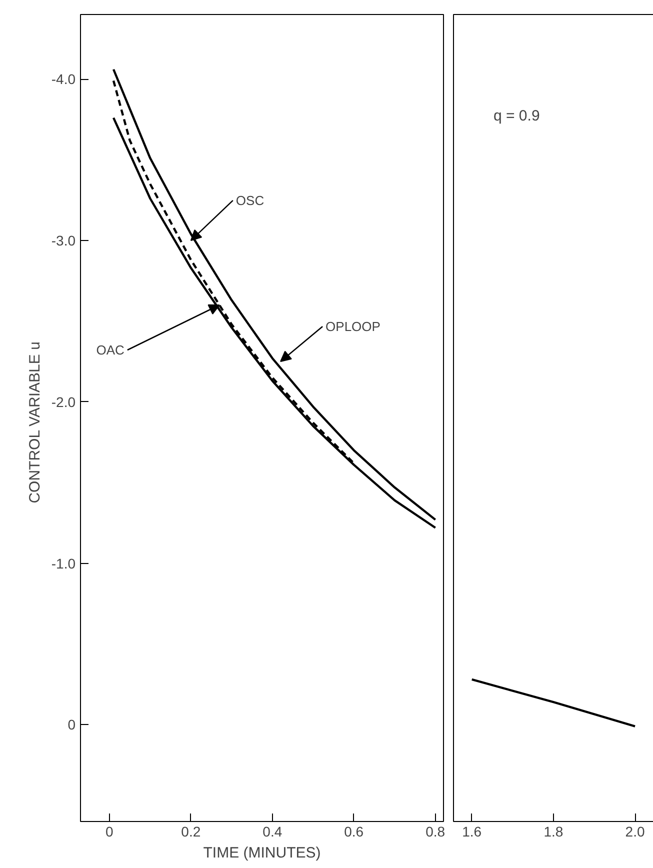 The image size is (653, 868). Describe the element at coordinates (635, 832) in the screenshot. I see `x-tick-label: 2.0` at that location.